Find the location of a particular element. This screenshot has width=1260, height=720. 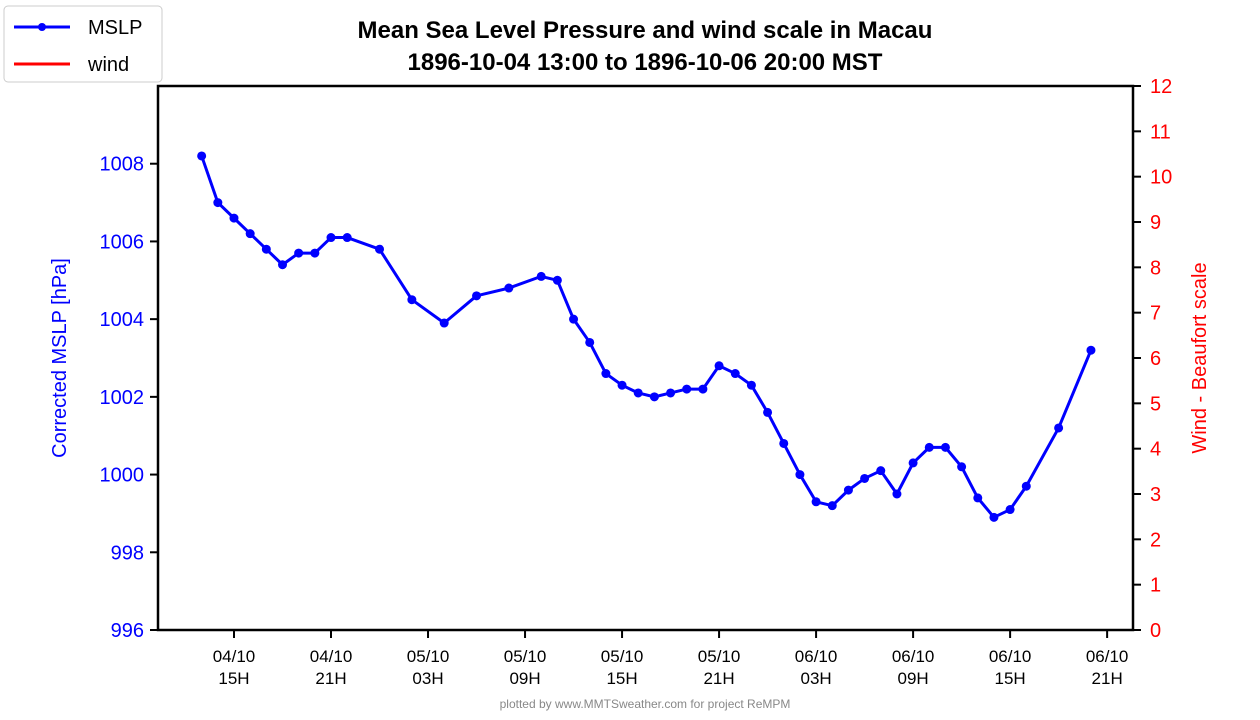

y-right-tick-label: 8 is located at coordinates (1155, 268).